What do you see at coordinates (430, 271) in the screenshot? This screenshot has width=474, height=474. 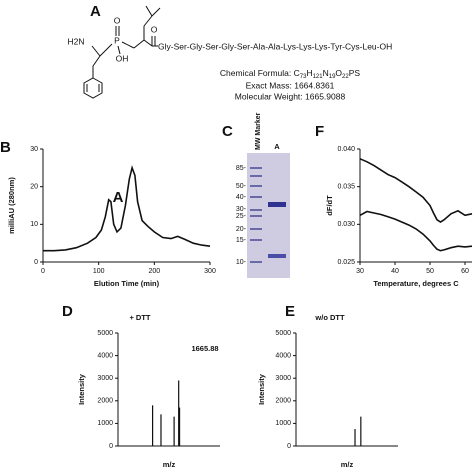 I see `x-tick-label: 50` at bounding box center [430, 271].